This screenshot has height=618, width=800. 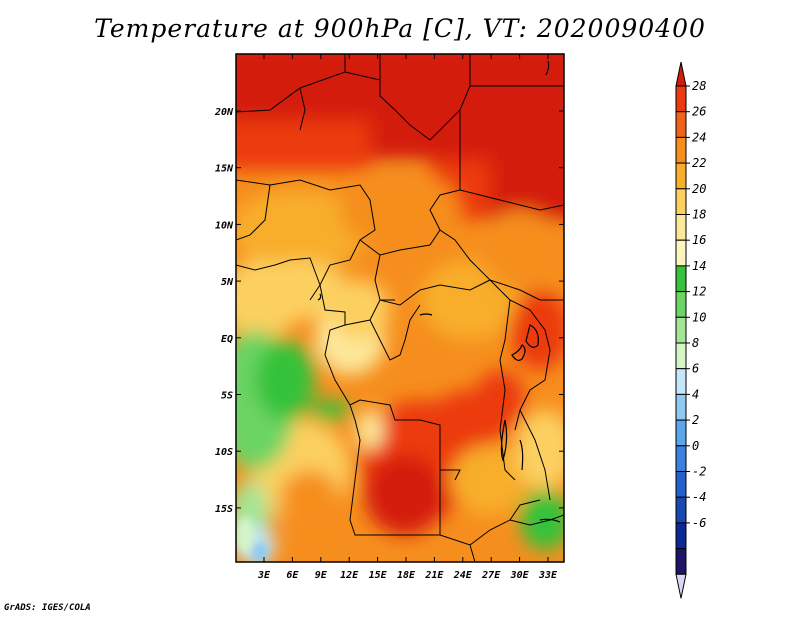 What do you see at coordinates (695, 369) in the screenshot?
I see `colorbar-label: 6` at bounding box center [695, 369].